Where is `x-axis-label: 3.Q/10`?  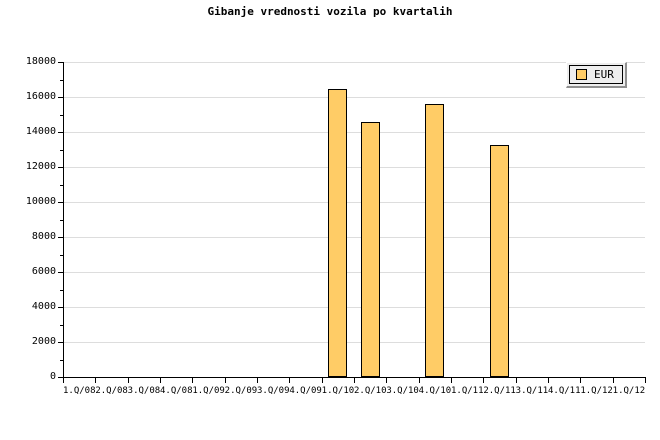 x-axis-label: 3.Q/10 is located at coordinates (402, 391).